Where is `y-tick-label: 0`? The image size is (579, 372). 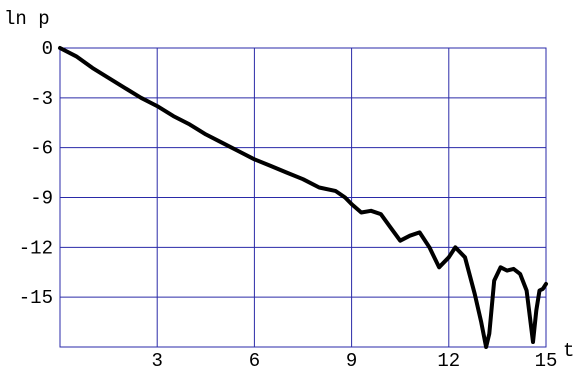
y-tick-label: 0 is located at coordinates (47, 49).